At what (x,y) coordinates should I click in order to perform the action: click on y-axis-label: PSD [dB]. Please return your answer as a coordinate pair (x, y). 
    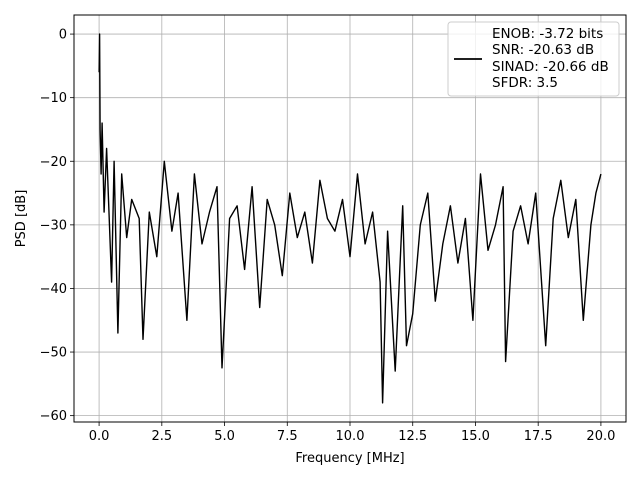
    Looking at the image, I should click on (21, 219).